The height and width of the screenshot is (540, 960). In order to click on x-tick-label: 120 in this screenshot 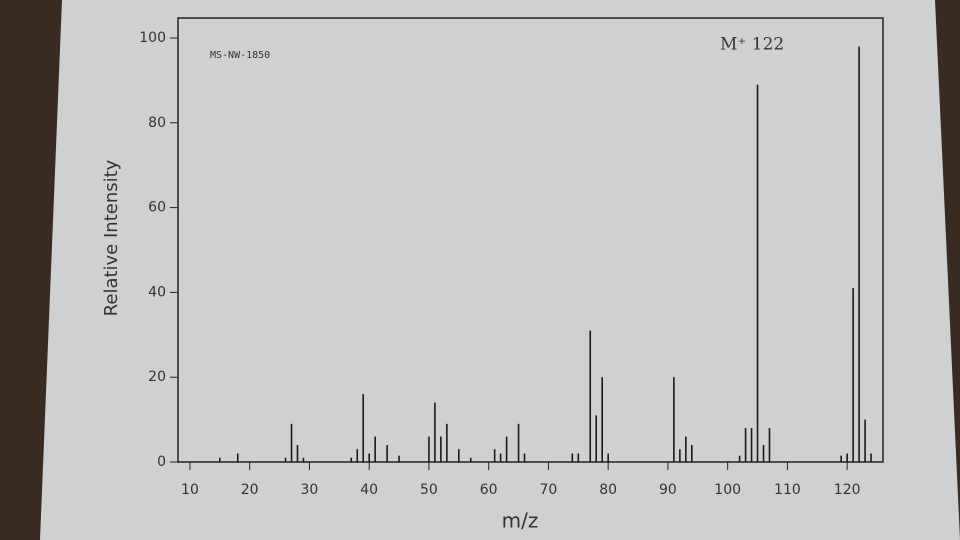, I will do `click(847, 490)`.